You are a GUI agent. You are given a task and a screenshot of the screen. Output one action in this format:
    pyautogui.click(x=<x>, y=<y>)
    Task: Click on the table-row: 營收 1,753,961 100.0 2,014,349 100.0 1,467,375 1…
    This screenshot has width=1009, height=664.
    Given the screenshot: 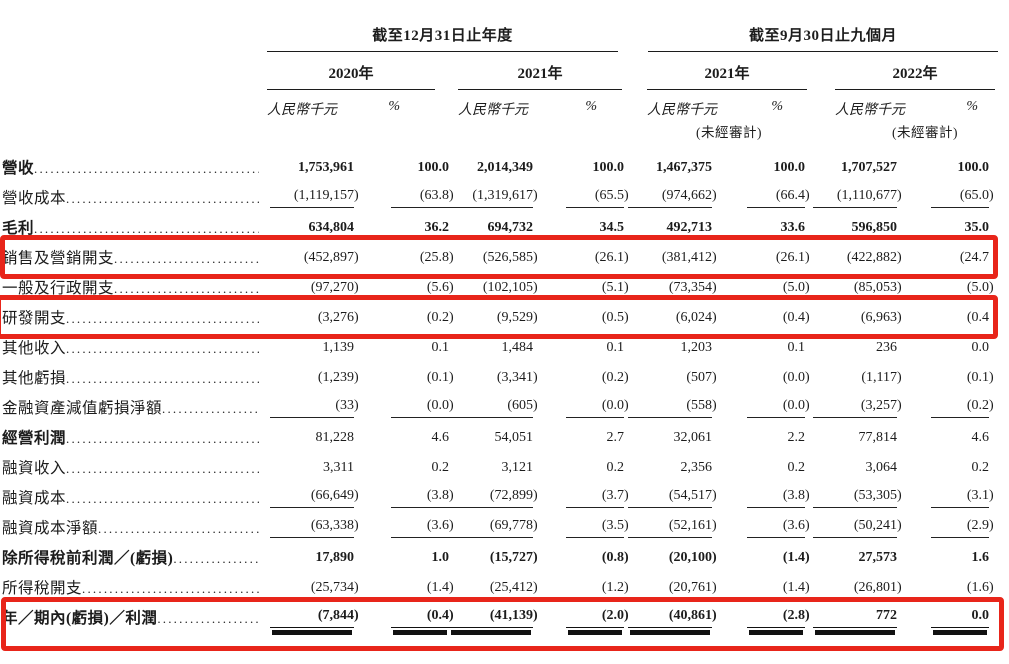 What is the action you would take?
    pyautogui.click(x=495, y=167)
    